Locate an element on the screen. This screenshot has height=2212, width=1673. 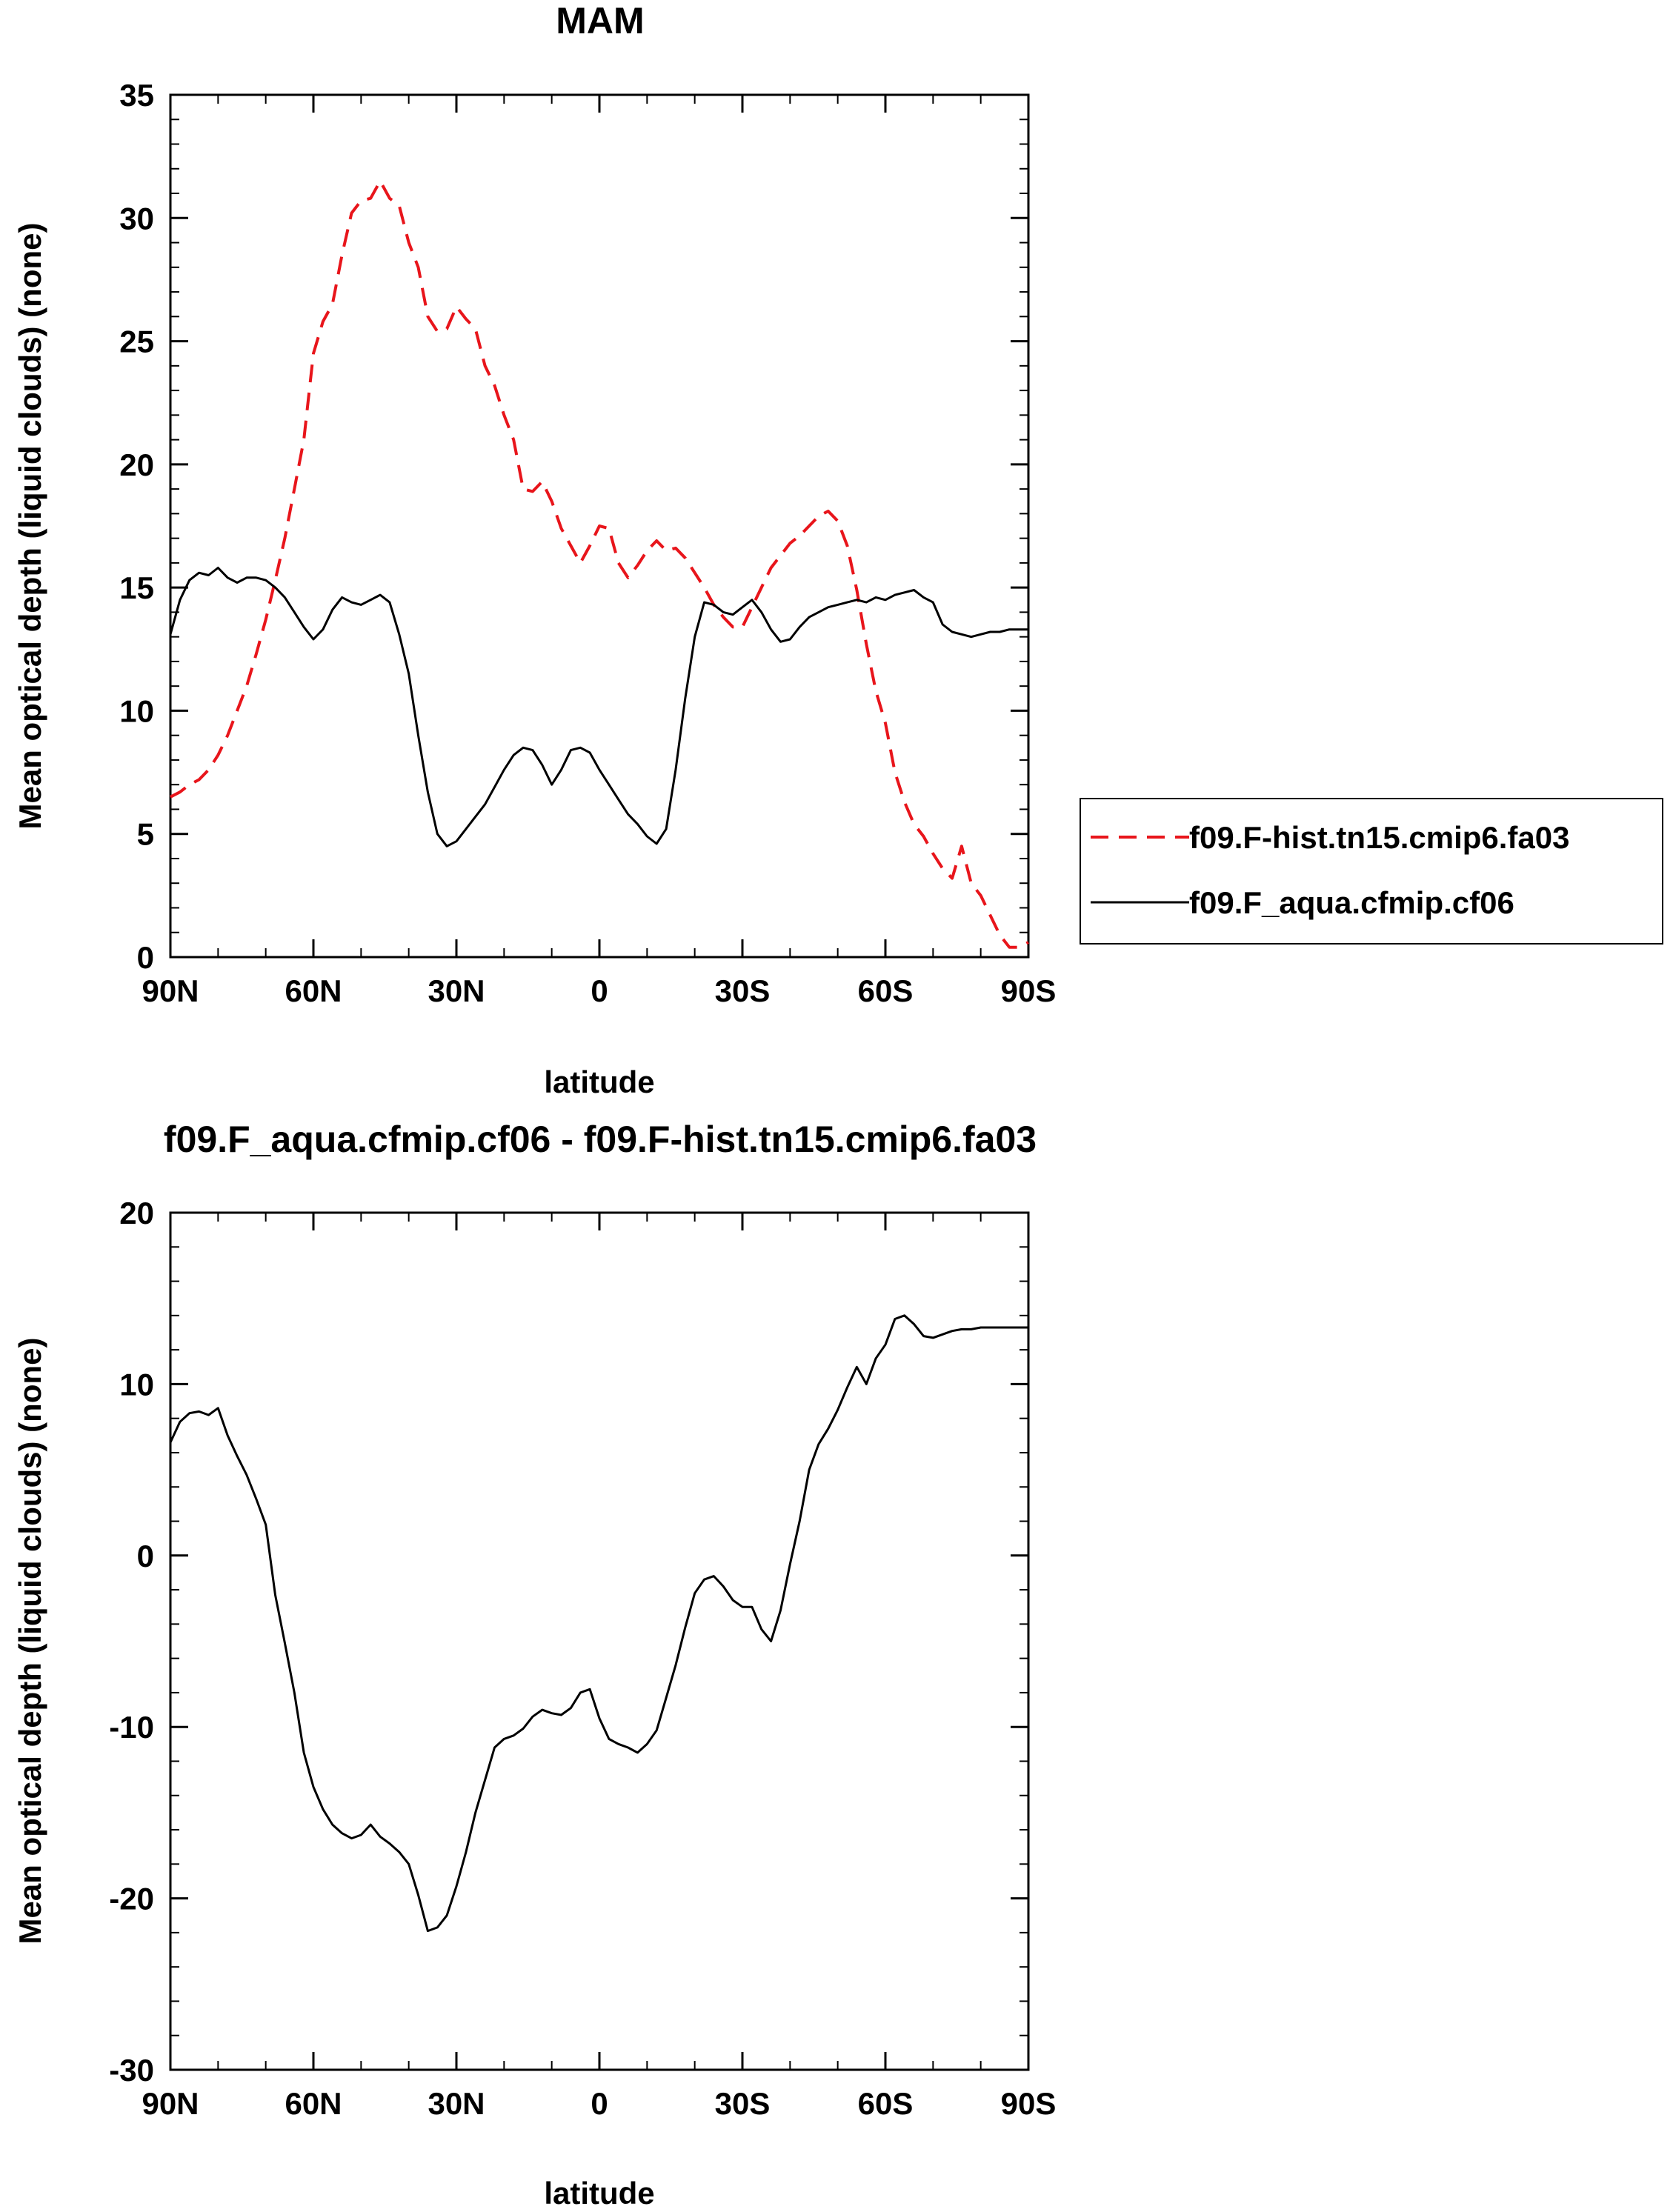
chart-title: MAM is located at coordinates (600, 20).